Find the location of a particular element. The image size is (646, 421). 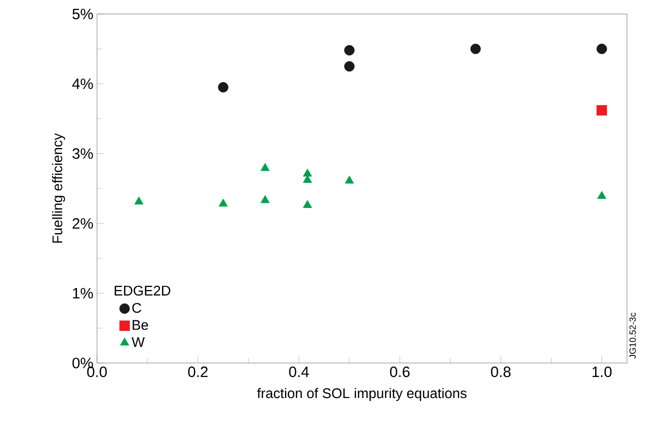

x-tick-label: 0.6 is located at coordinates (400, 372).